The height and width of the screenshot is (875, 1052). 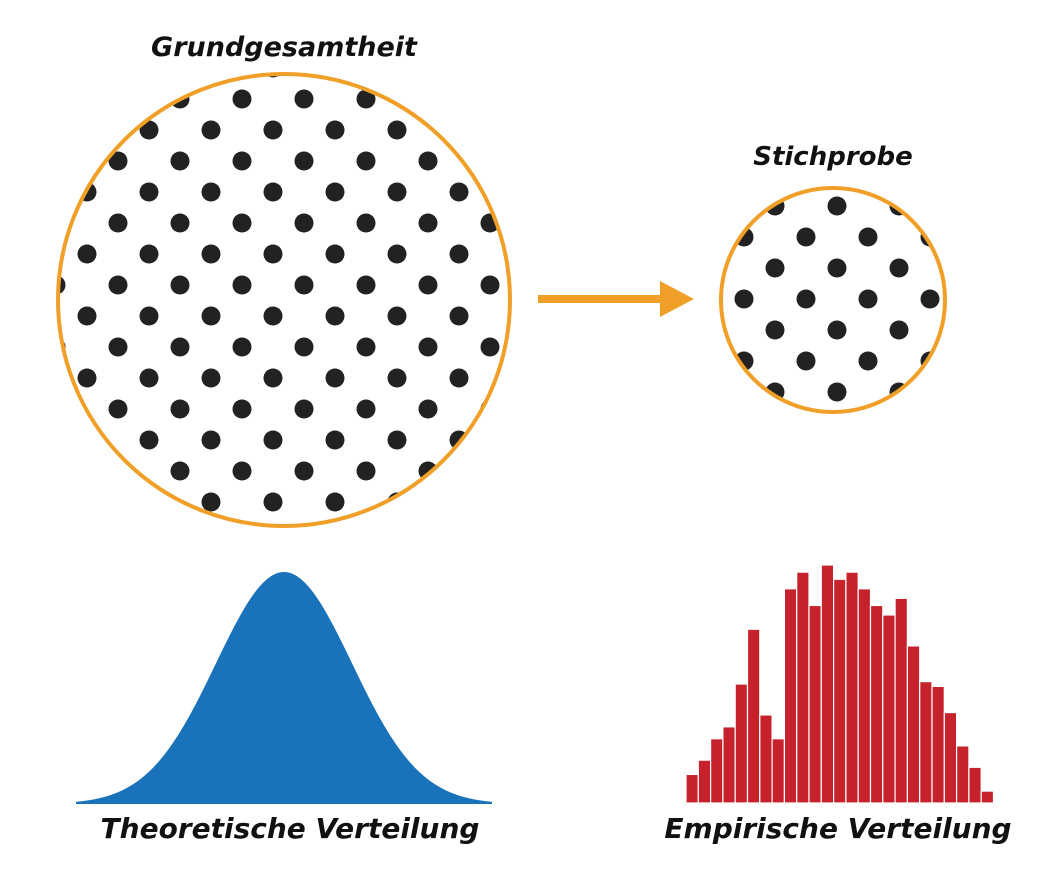 What do you see at coordinates (284, 47) in the screenshot?
I see `population-title: Grundgesamtheit` at bounding box center [284, 47].